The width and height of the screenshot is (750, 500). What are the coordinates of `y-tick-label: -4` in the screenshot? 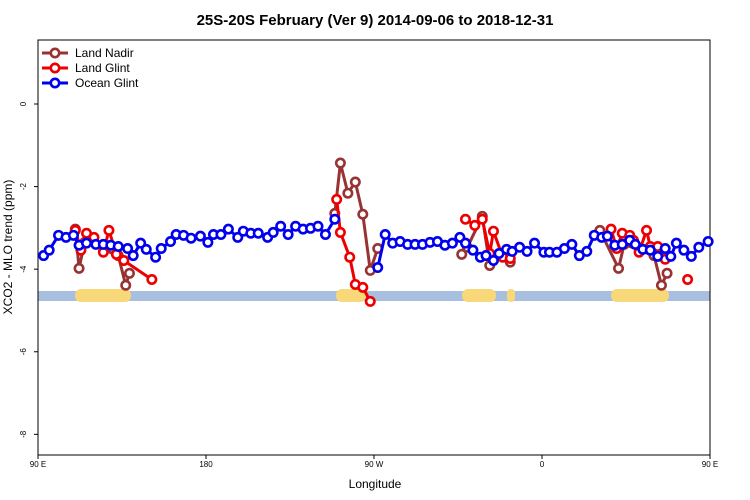 It's located at (23, 269).